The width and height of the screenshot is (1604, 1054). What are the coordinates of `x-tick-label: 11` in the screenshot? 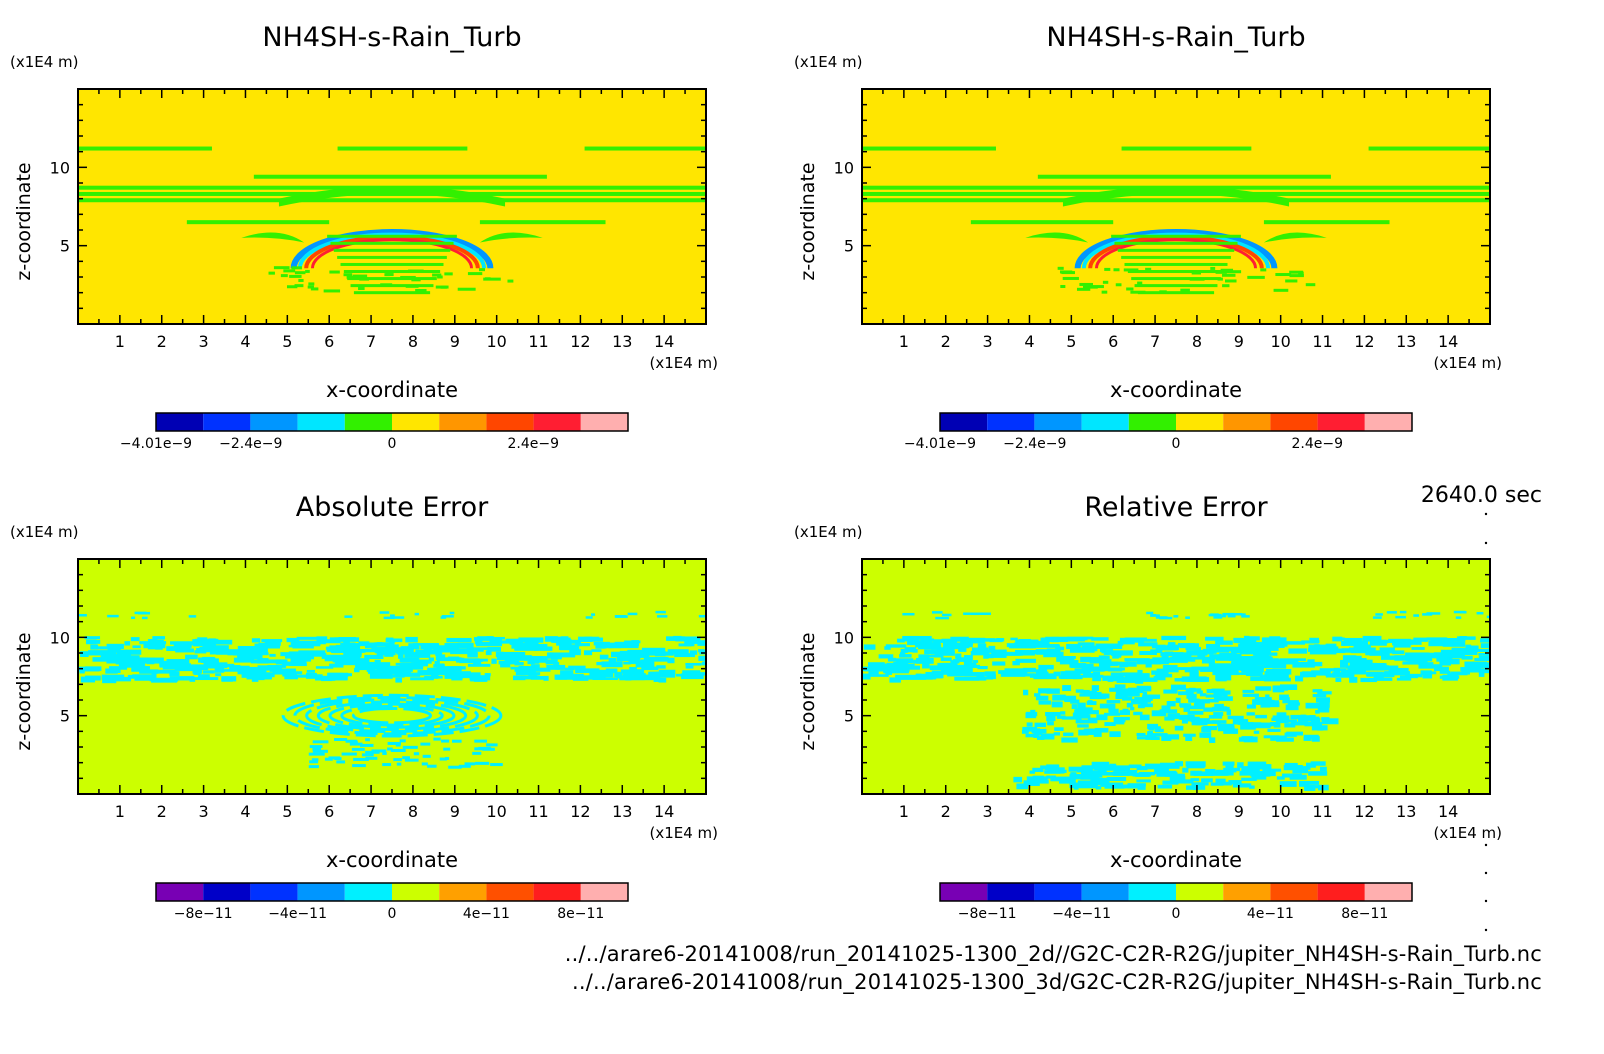 It's located at (538, 811).